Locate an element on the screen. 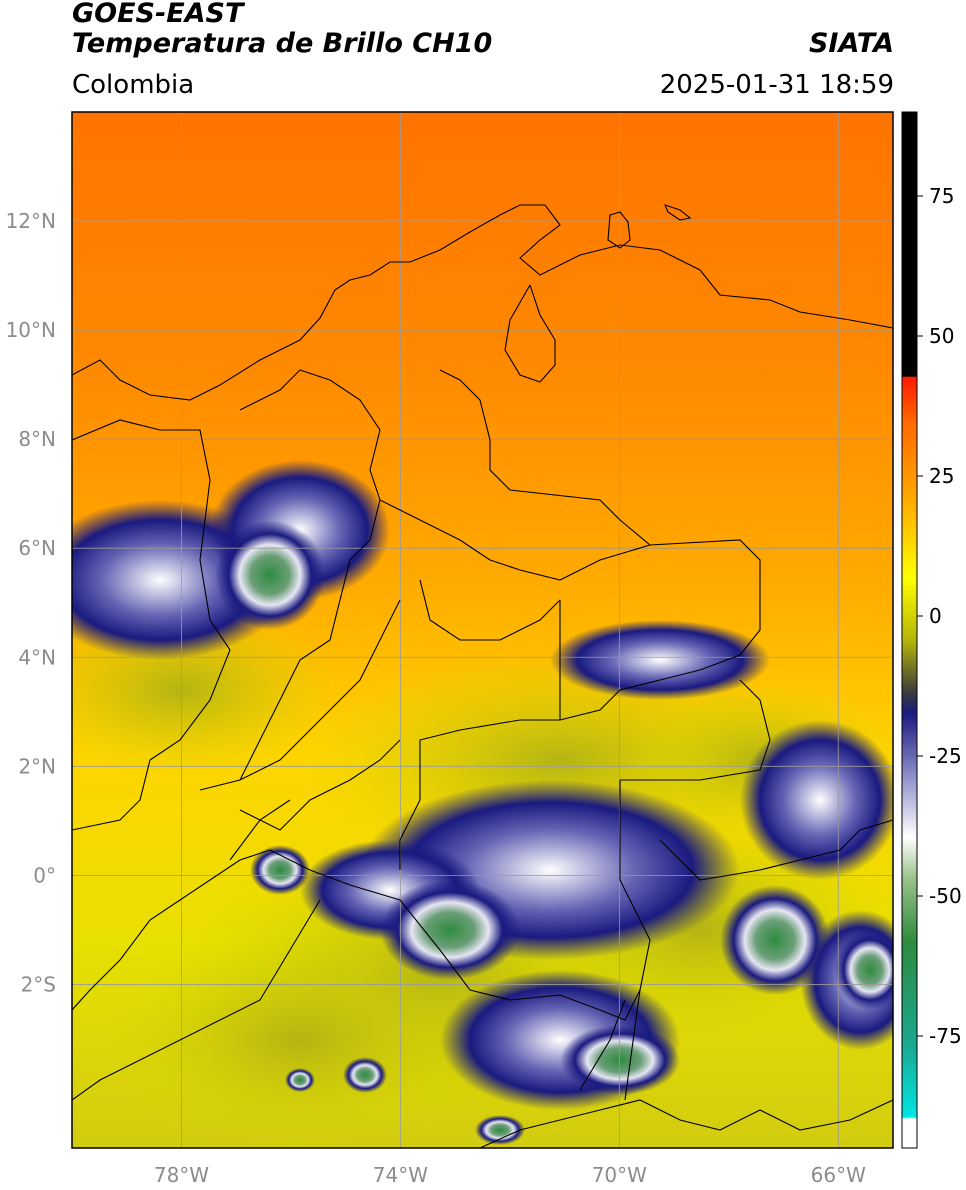  colorbar is located at coordinates (909, 630).